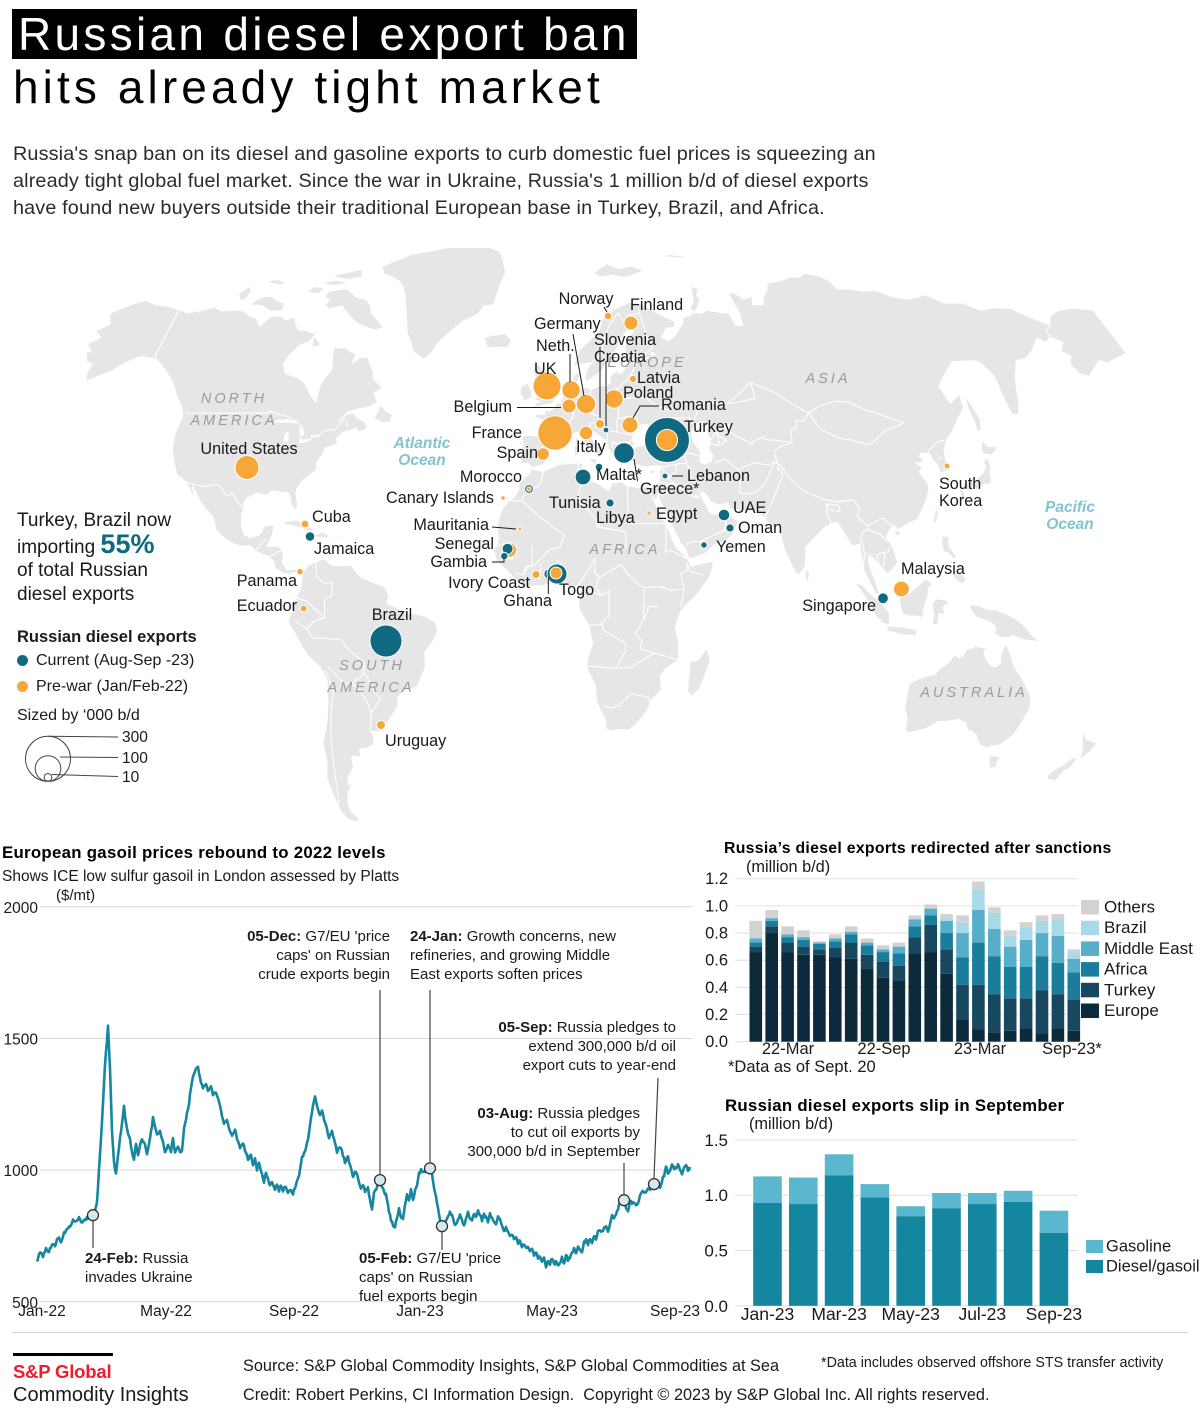  Describe the element at coordinates (333, 955) in the screenshot. I see `svg-text: caps' on Russian` at that location.